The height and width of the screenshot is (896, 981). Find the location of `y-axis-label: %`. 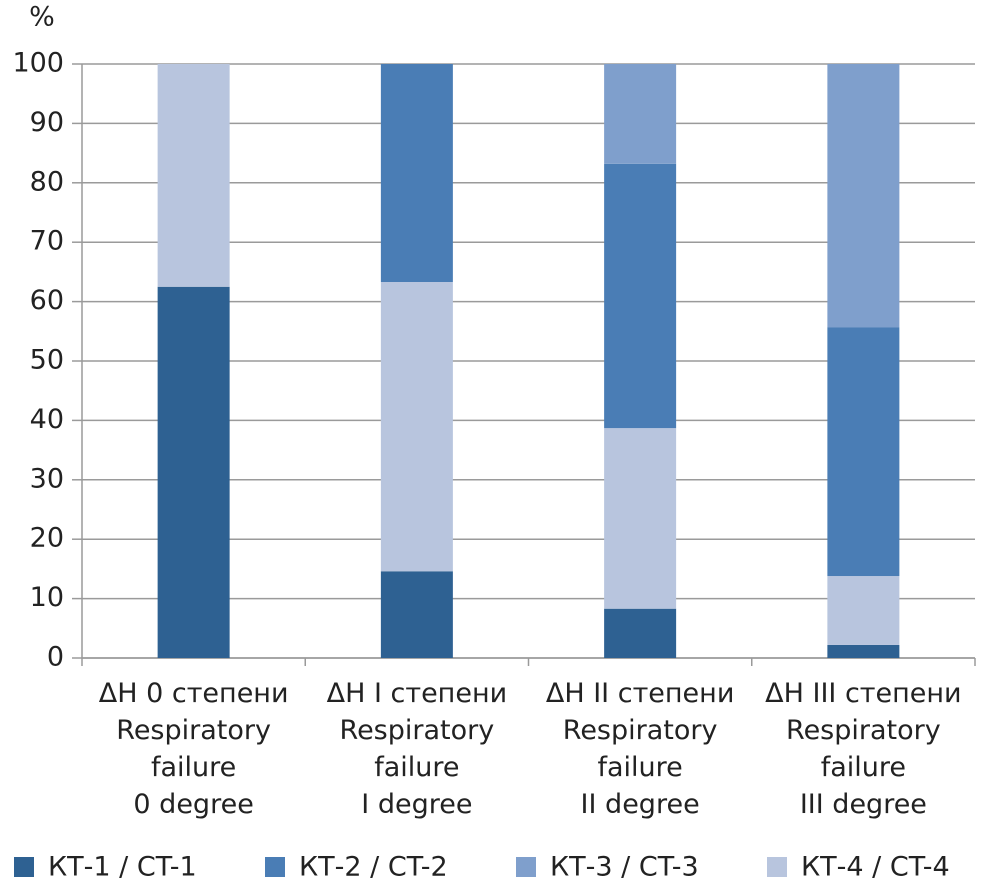

y-axis-label: % is located at coordinates (42, 17).